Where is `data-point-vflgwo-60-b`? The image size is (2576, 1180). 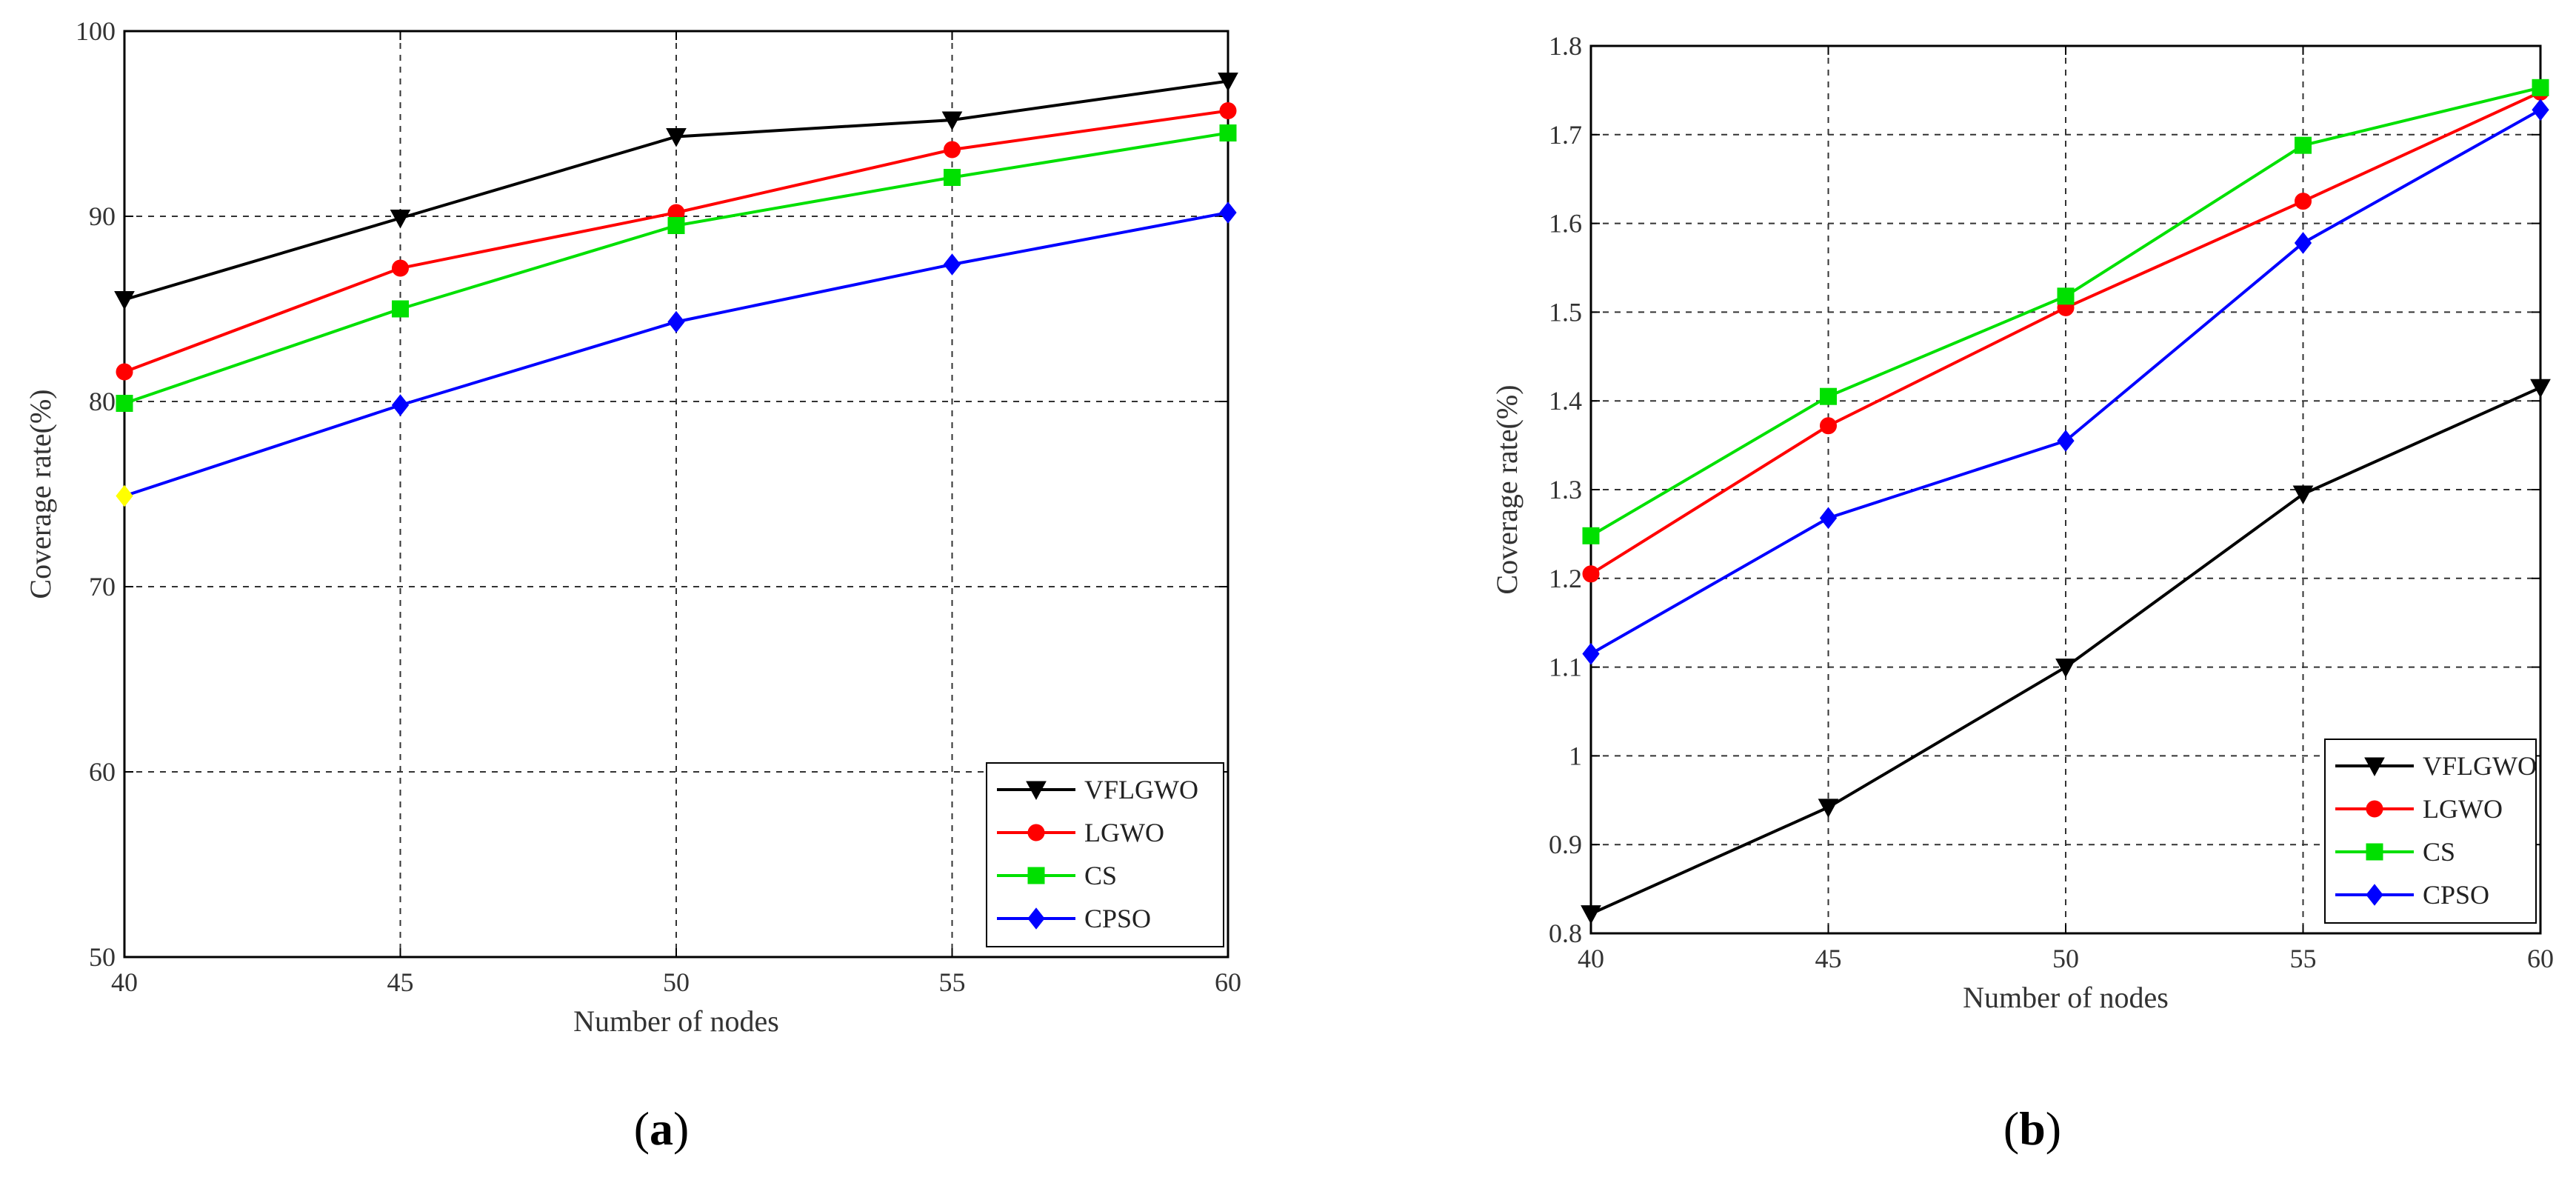
data-point-vflgwo-60-b is located at coordinates (2540, 389).